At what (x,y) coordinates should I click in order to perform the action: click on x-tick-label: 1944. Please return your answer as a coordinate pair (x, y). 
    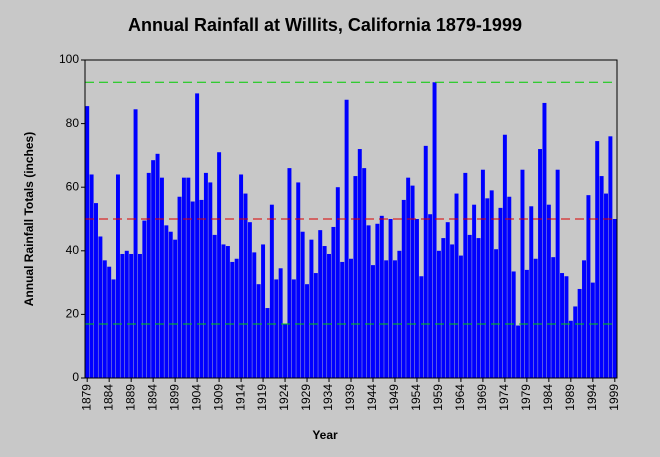
    Looking at the image, I should click on (372, 397).